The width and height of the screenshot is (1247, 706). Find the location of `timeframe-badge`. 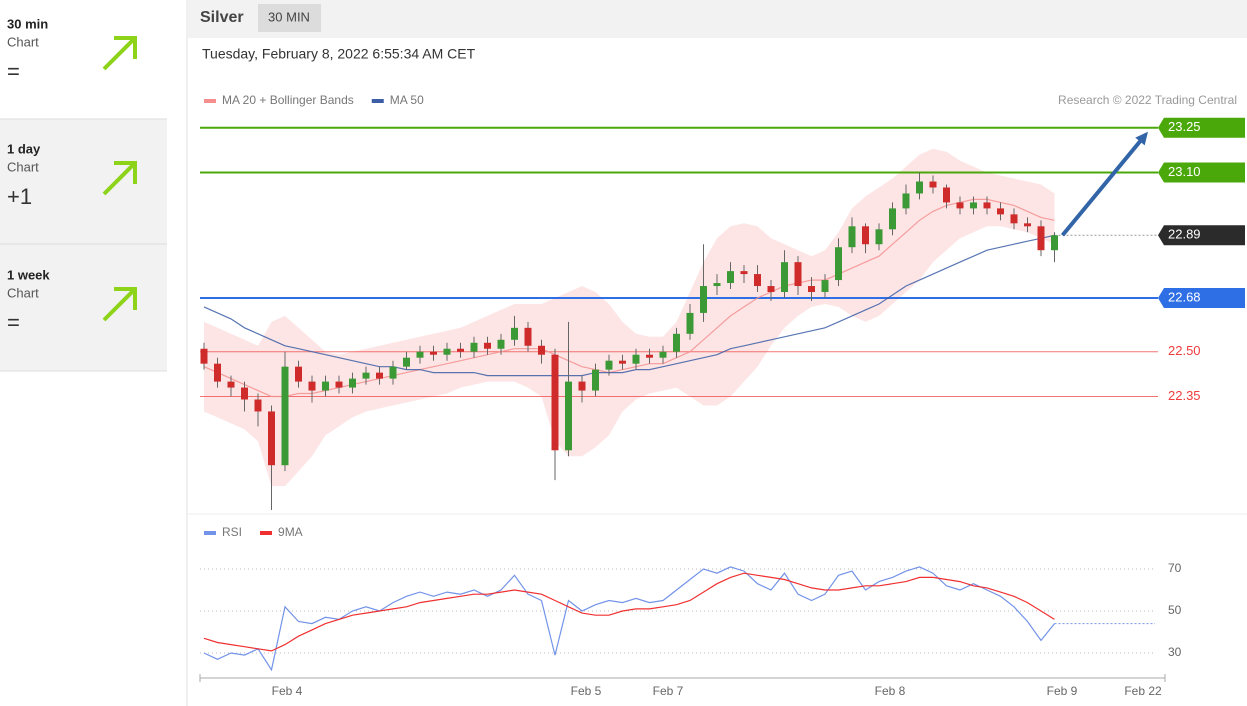

timeframe-badge is located at coordinates (289, 18).